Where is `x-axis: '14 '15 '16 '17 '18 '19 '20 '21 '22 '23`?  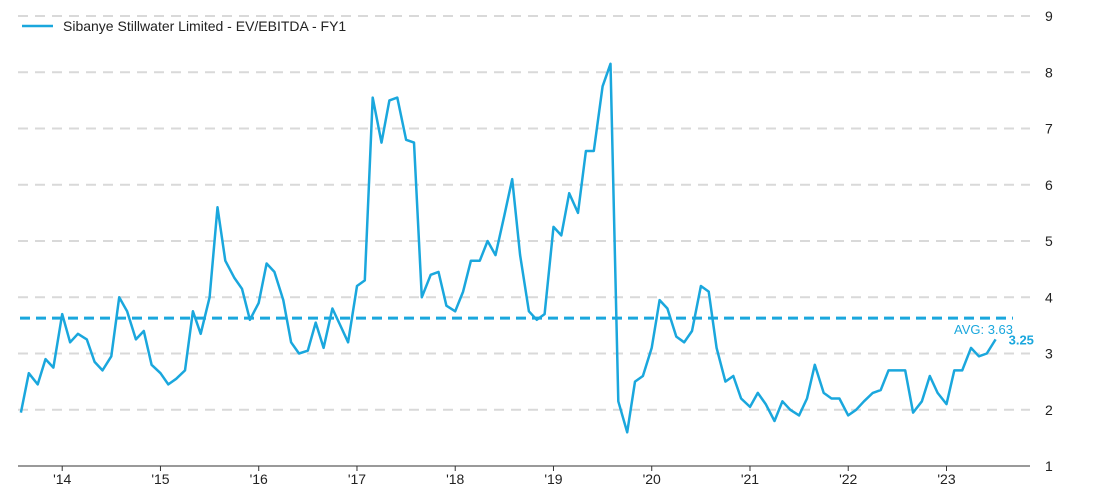
x-axis: '14 '15 '16 '17 '18 '19 '20 '21 '22 '23 is located at coordinates (524, 476).